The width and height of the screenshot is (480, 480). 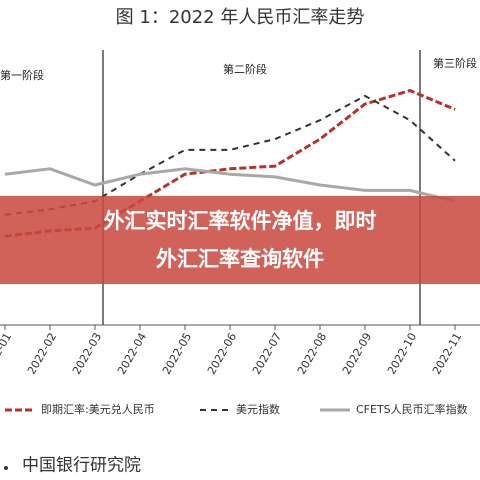 I want to click on stage-label: 第三阶段, so click(x=455, y=63).